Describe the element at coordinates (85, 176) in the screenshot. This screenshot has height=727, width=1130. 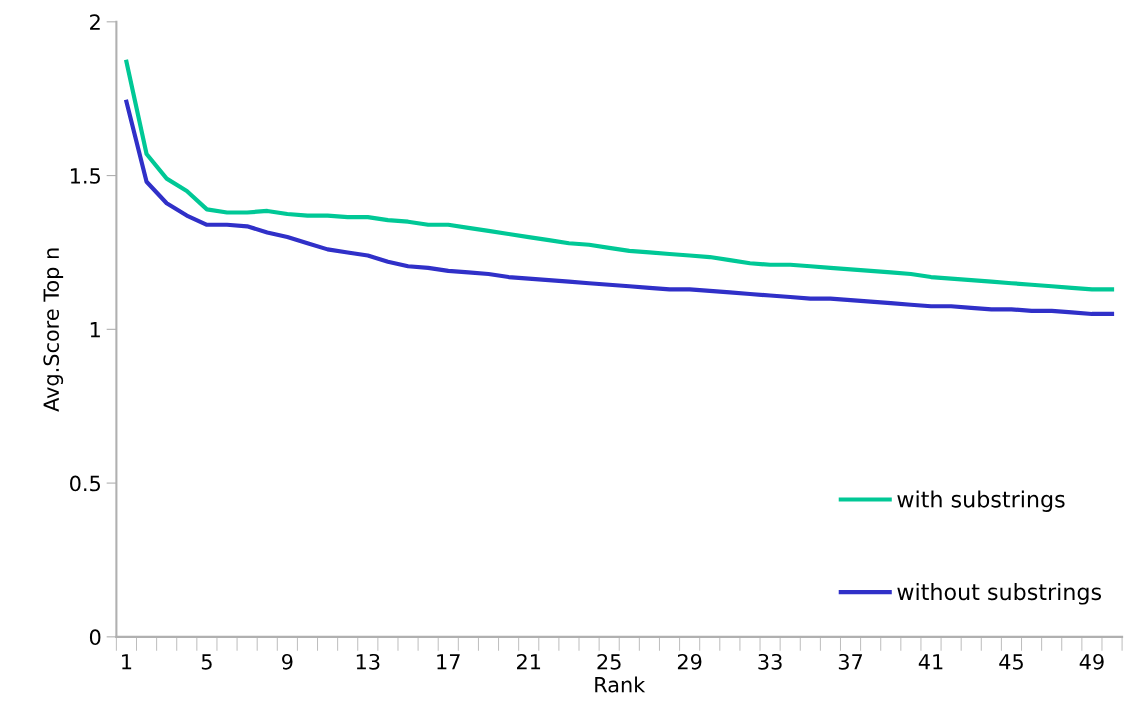
I see `y-tick-label: 1.5` at that location.